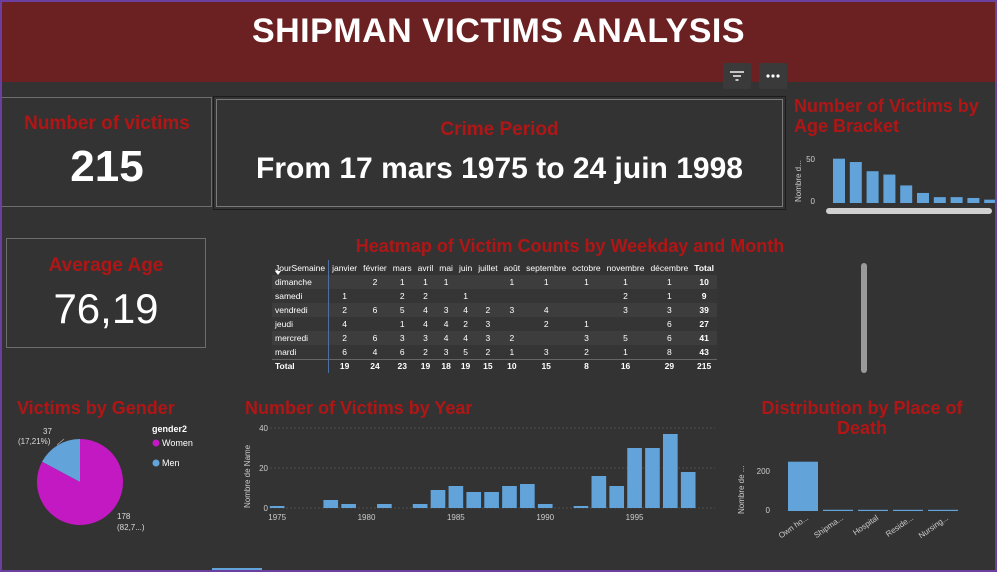 Image resolution: width=997 pixels, height=572 pixels. I want to click on heatmap-cell: 5, so click(465, 351).